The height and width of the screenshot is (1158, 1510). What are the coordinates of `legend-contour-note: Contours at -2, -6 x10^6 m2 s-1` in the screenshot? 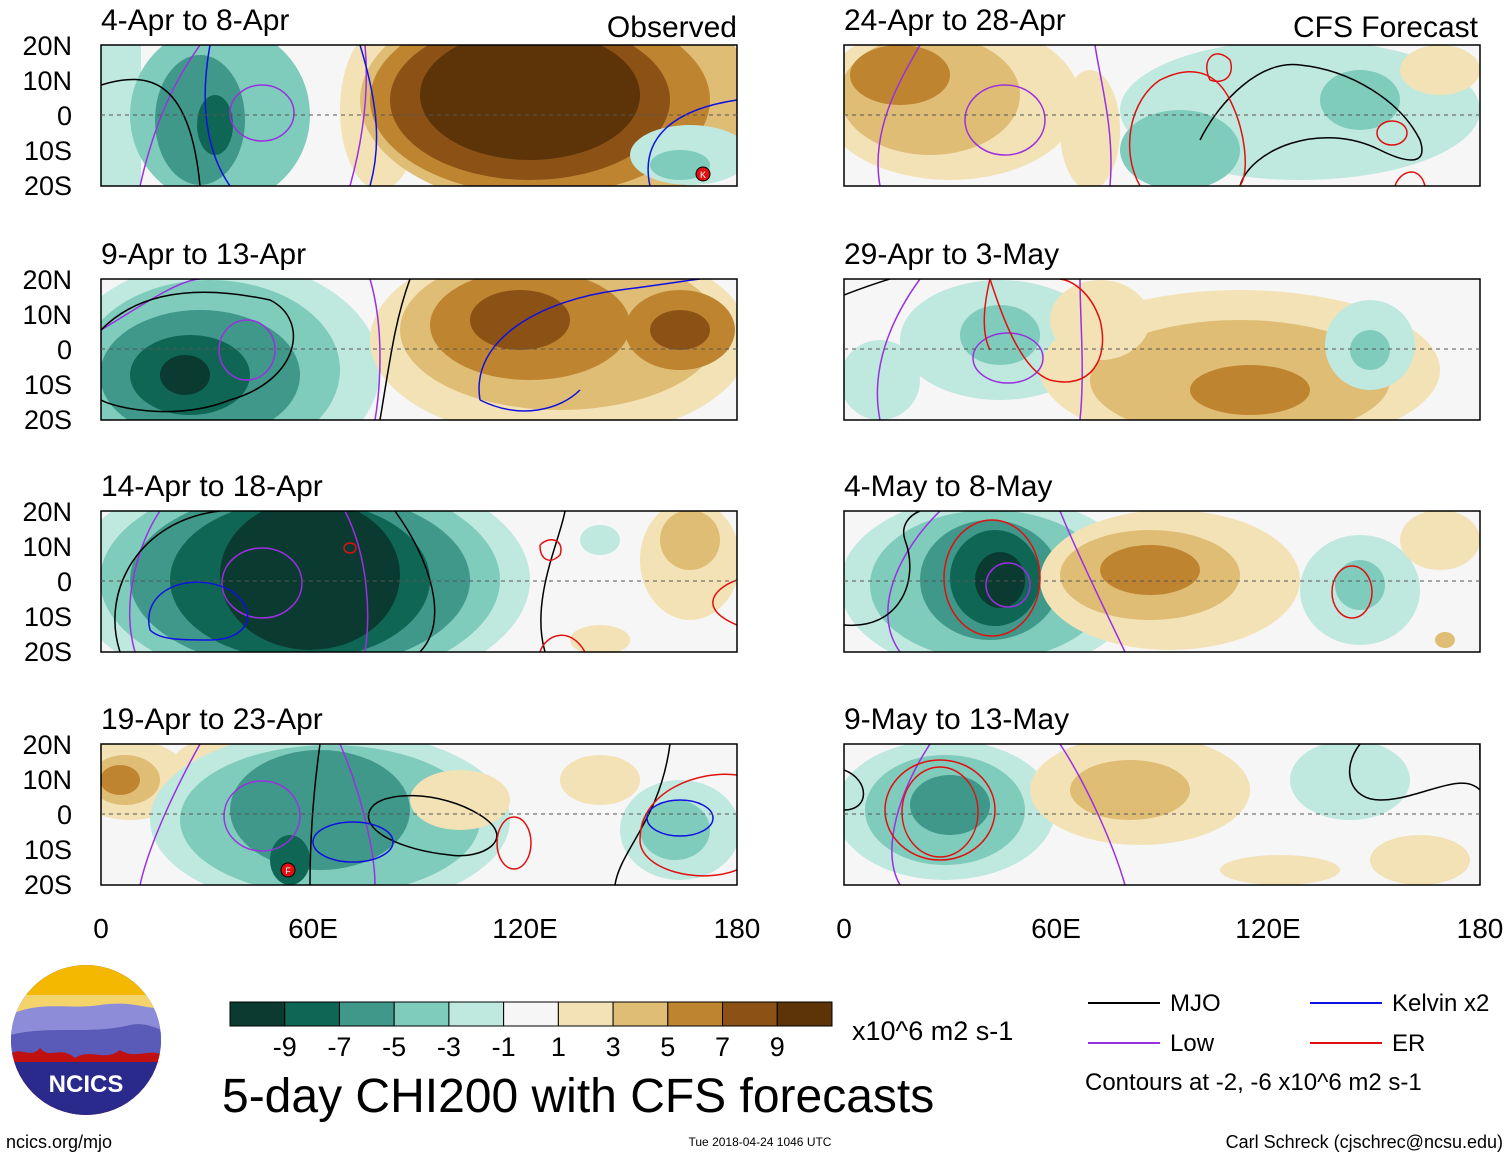 It's located at (1253, 1082).